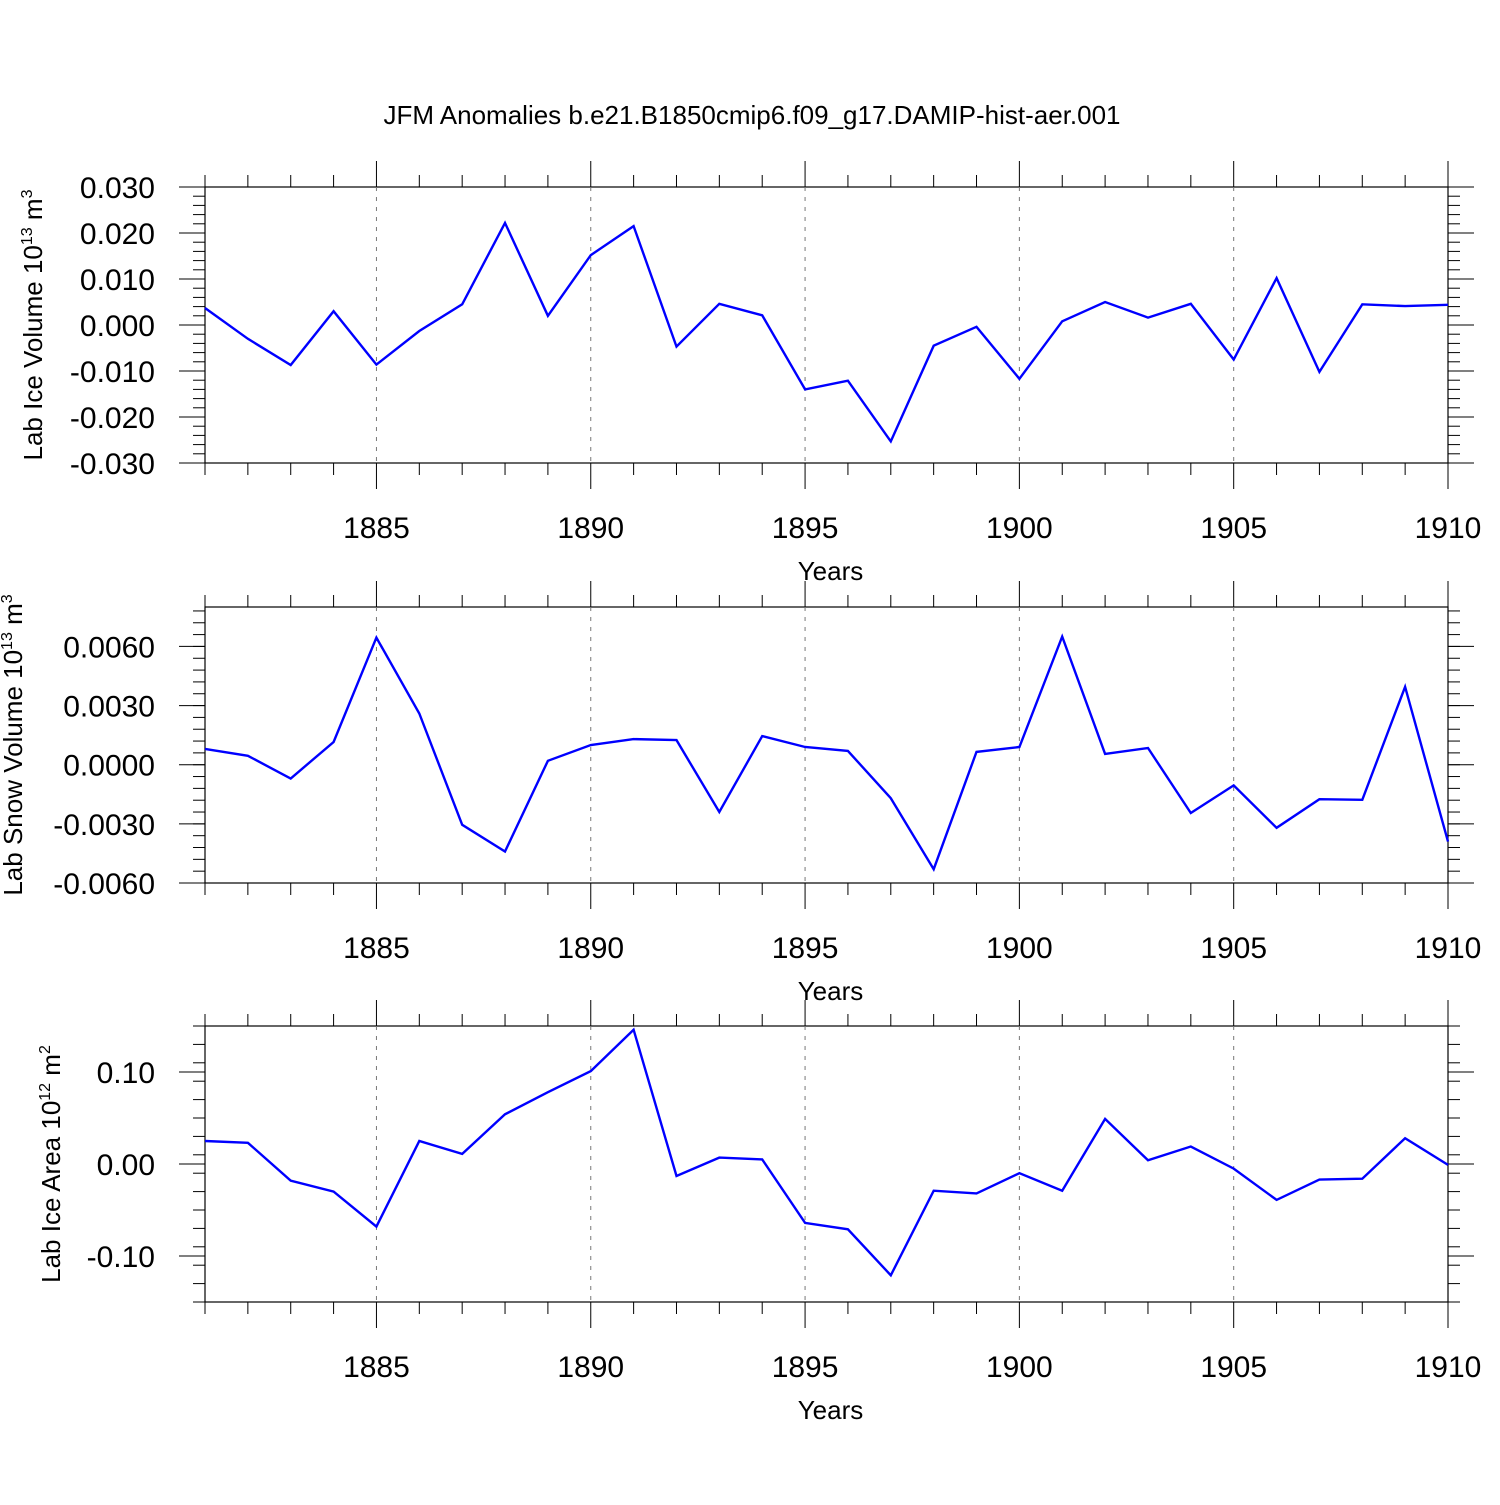  I want to click on y-tick-label: 0.0060, so click(109, 647).